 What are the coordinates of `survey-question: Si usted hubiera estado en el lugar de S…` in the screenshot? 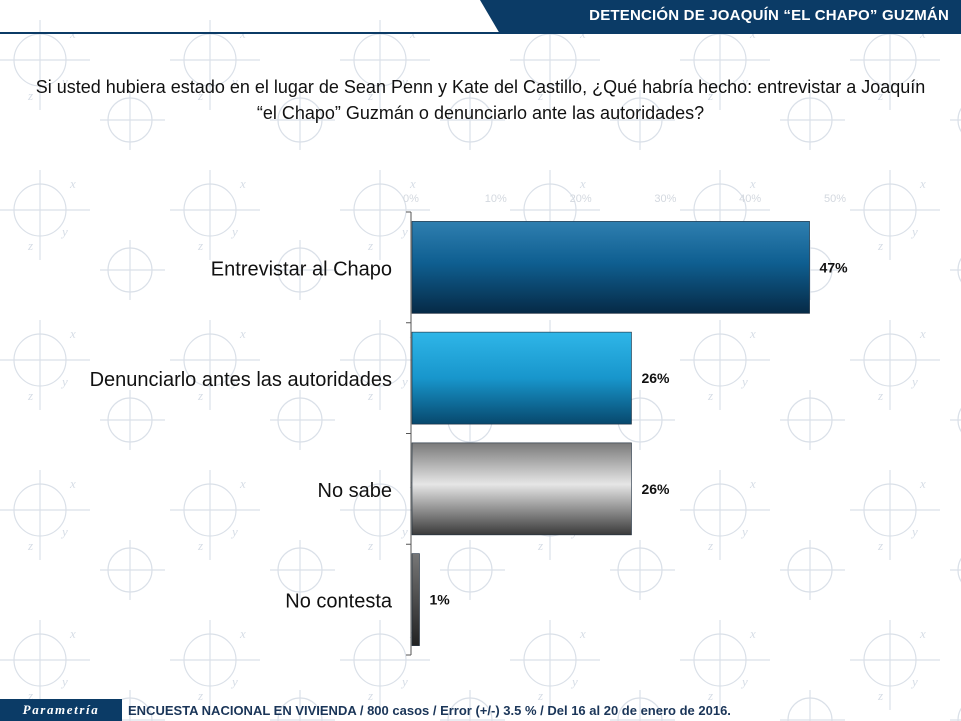 It's located at (480, 100).